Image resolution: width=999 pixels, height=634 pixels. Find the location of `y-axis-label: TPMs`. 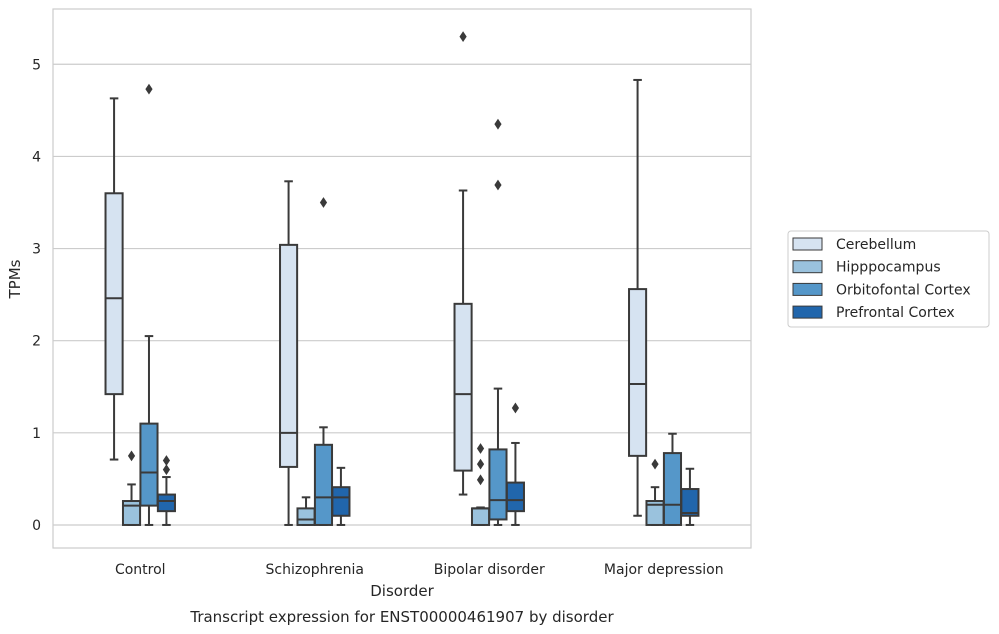

y-axis-label: TPMs is located at coordinates (15, 279).